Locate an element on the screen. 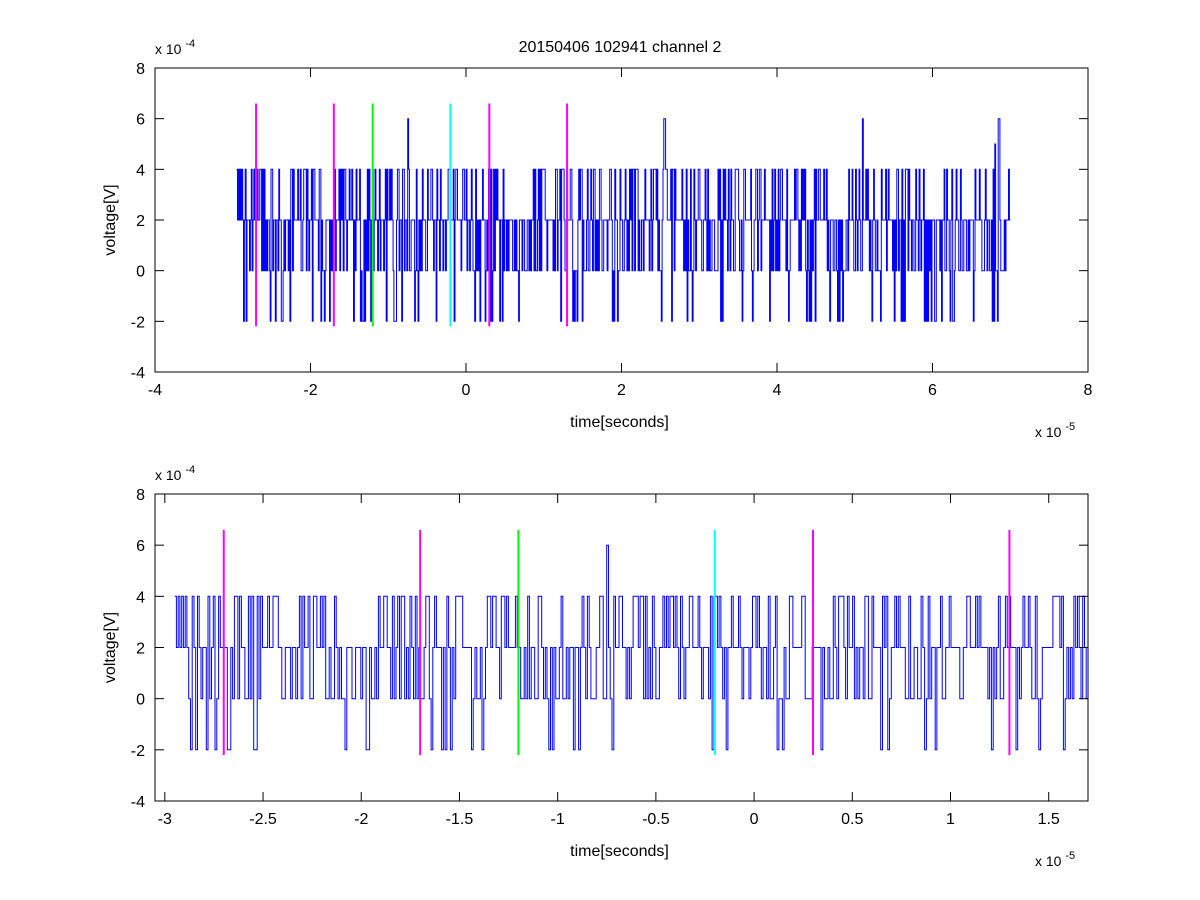 Image resolution: width=1200 pixels, height=900 pixels. signal-trace-layer is located at coordinates (623, 220).